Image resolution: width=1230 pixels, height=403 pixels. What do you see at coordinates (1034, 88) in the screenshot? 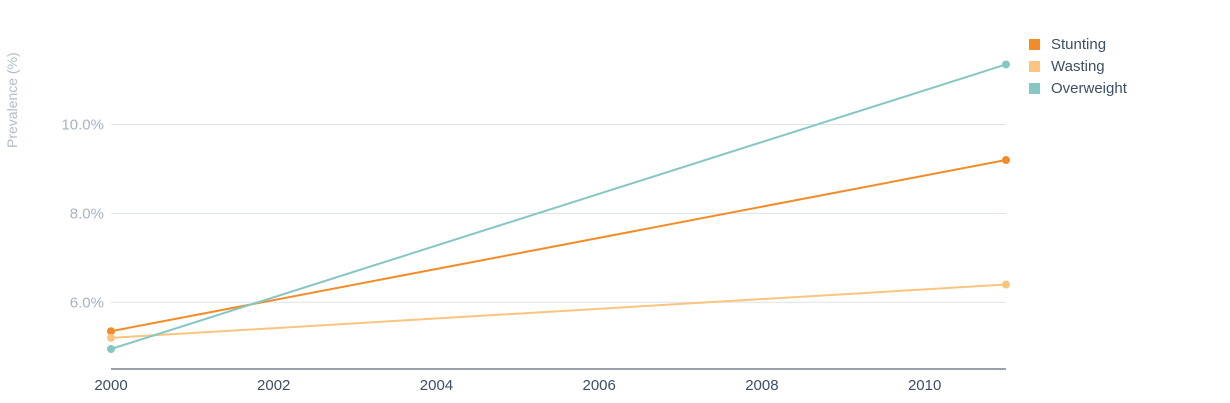
I see `legend-swatch-overweight` at bounding box center [1034, 88].